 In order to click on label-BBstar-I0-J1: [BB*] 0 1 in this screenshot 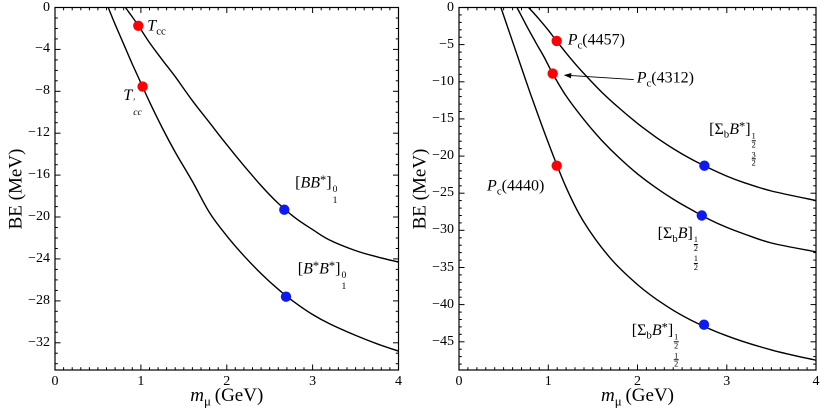, I will do `click(316, 189)`.